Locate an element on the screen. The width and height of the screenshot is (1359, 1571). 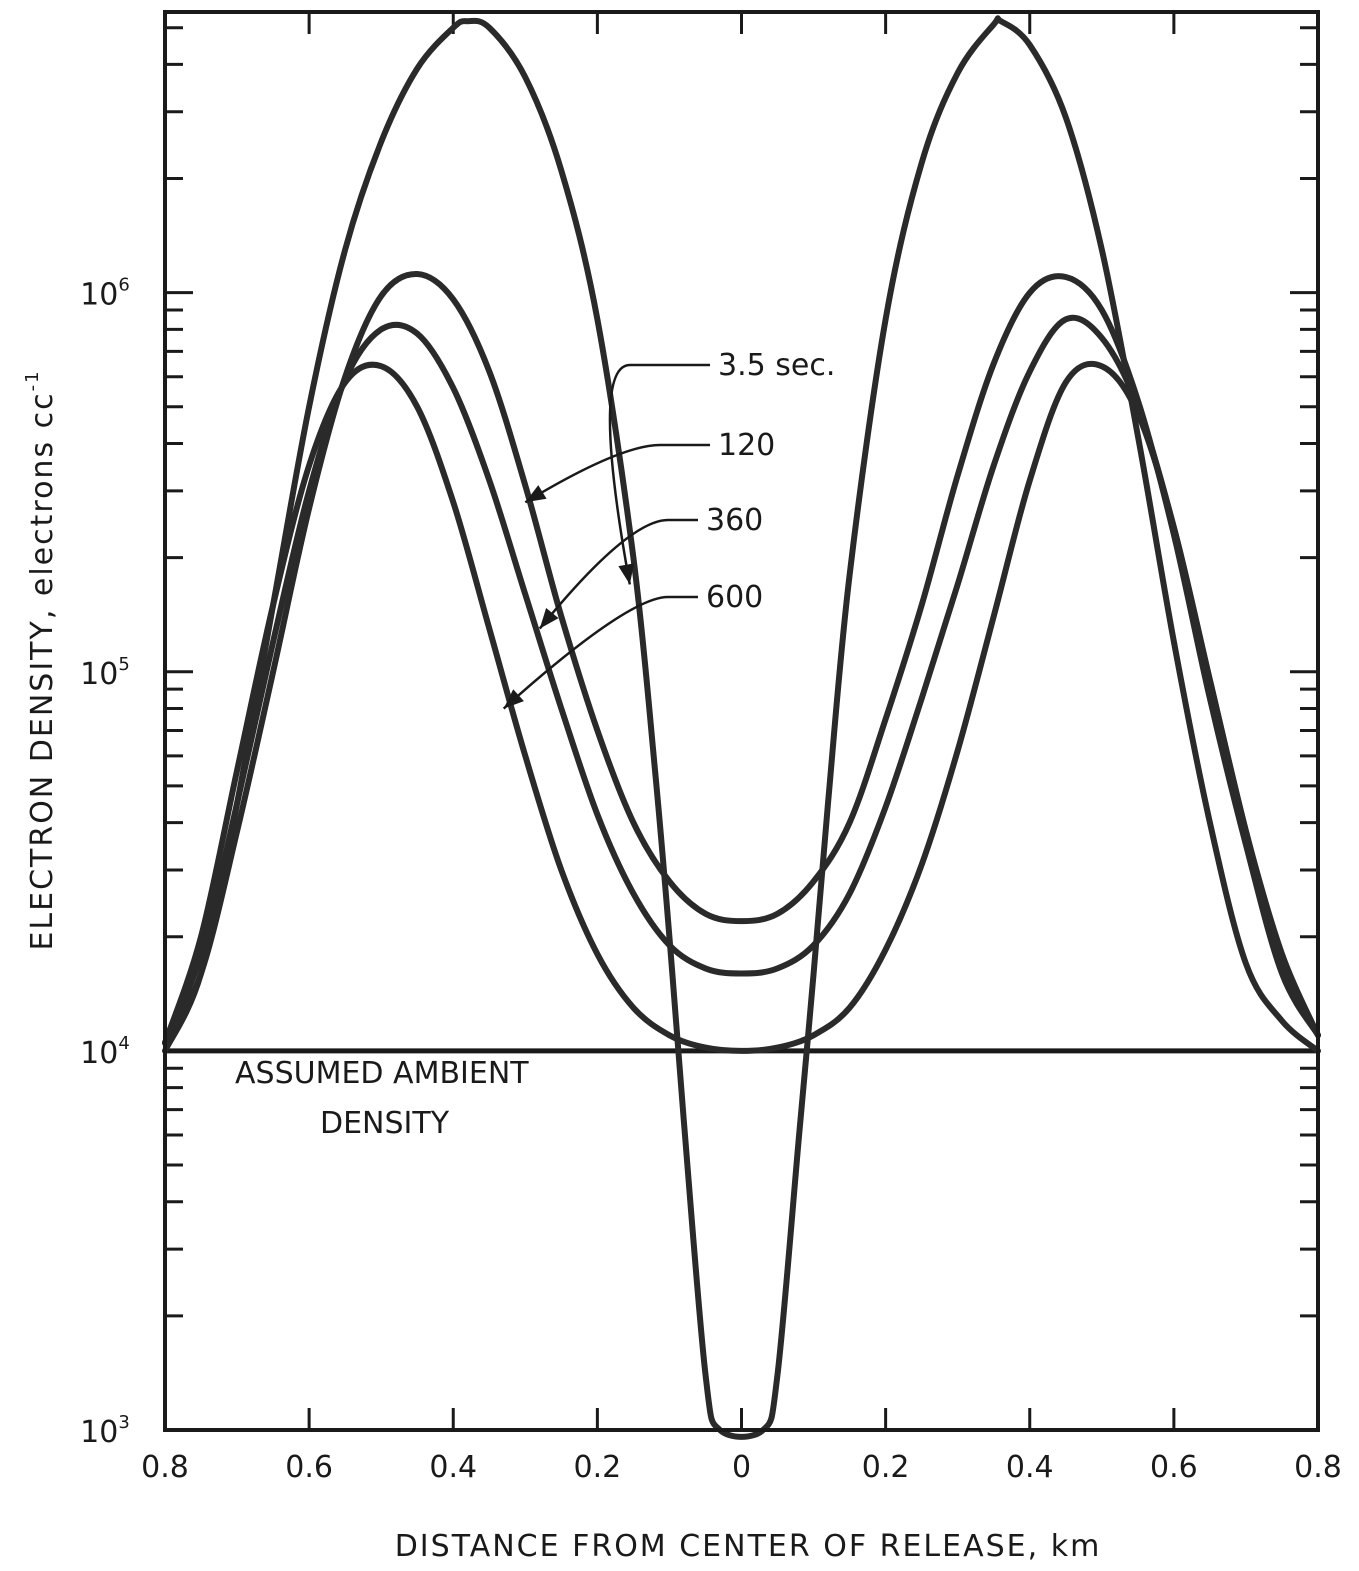
y-tick-label: 10⁶ is located at coordinates (105, 294).